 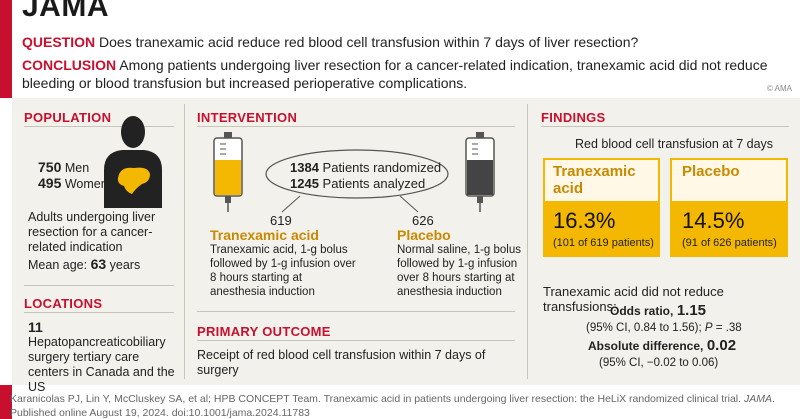 I want to click on findings-subtitle: Red blood cell transfusion at 7 days, so click(x=674, y=144).